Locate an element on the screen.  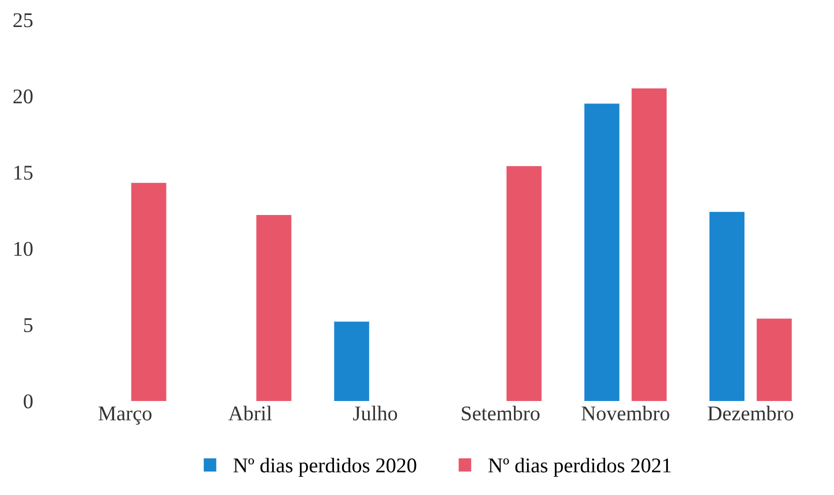
legend-label: Nº dias perdidos 2021 is located at coordinates (579, 467).